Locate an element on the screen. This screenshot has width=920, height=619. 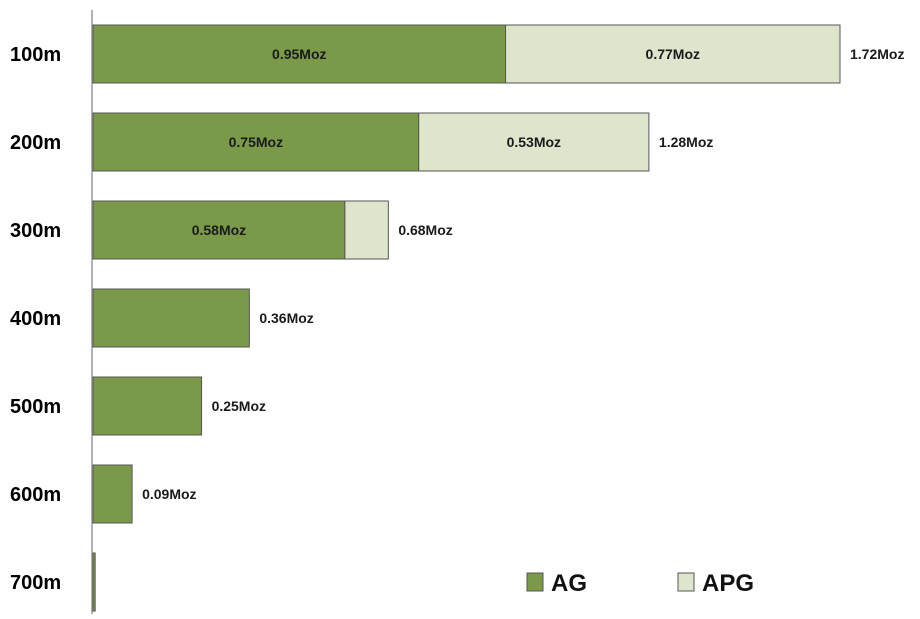
legend: AG APG is located at coordinates (640, 583).